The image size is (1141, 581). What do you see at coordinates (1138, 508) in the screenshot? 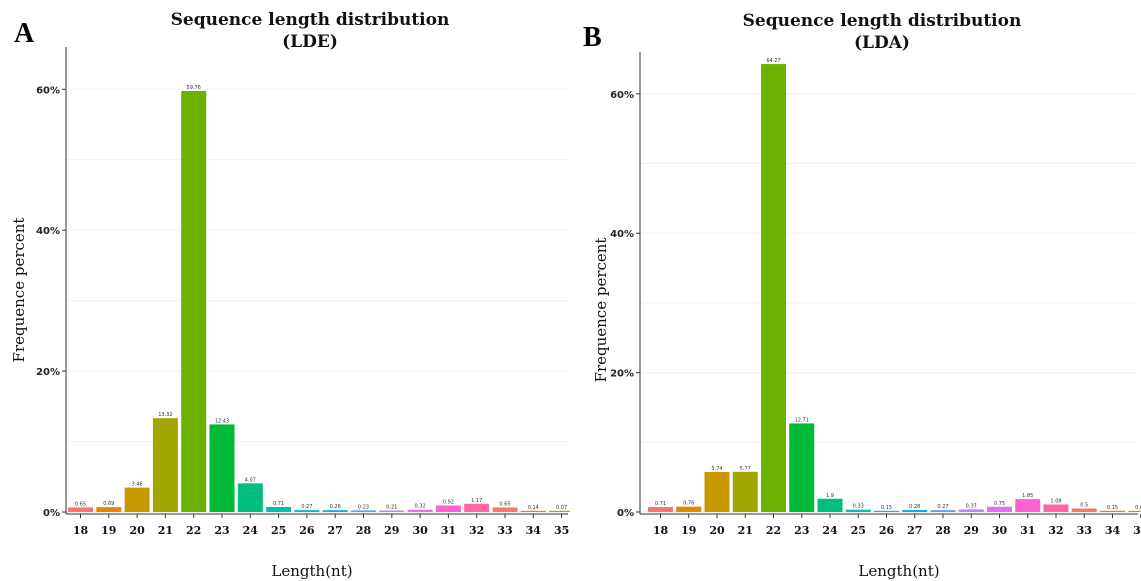
I see `data-label: 0.06` at bounding box center [1138, 508].